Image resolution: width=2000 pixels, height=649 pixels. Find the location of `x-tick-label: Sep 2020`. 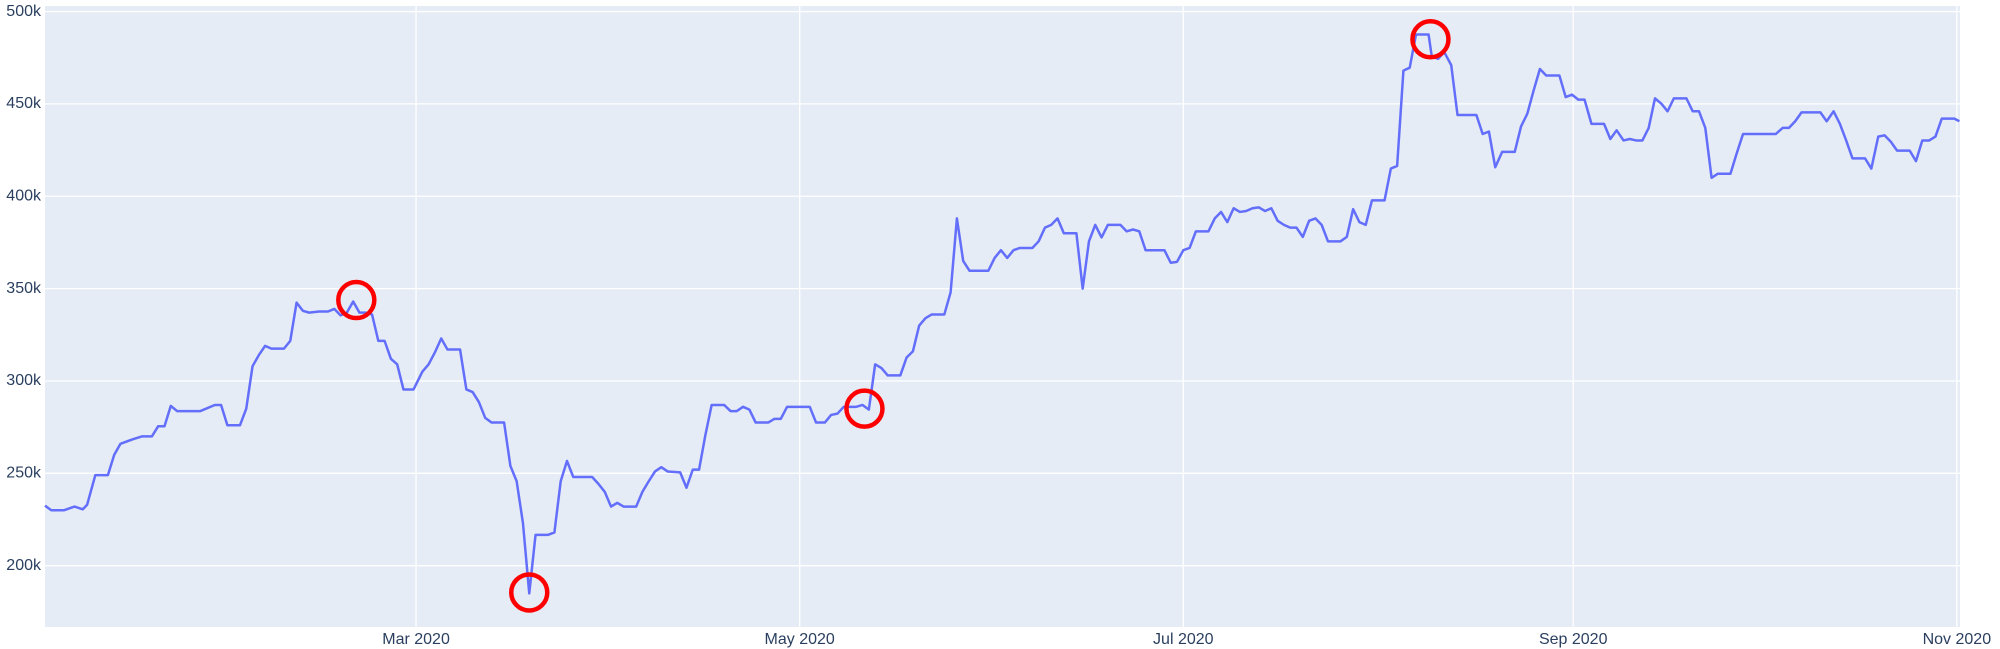

x-tick-label: Sep 2020 is located at coordinates (1573, 639).